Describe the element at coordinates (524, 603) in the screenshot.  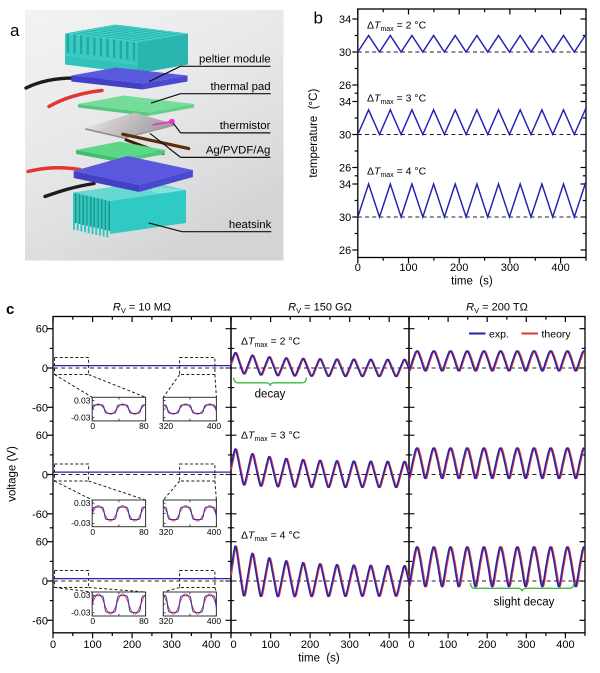
I see `svg-text: slight decay` at that location.